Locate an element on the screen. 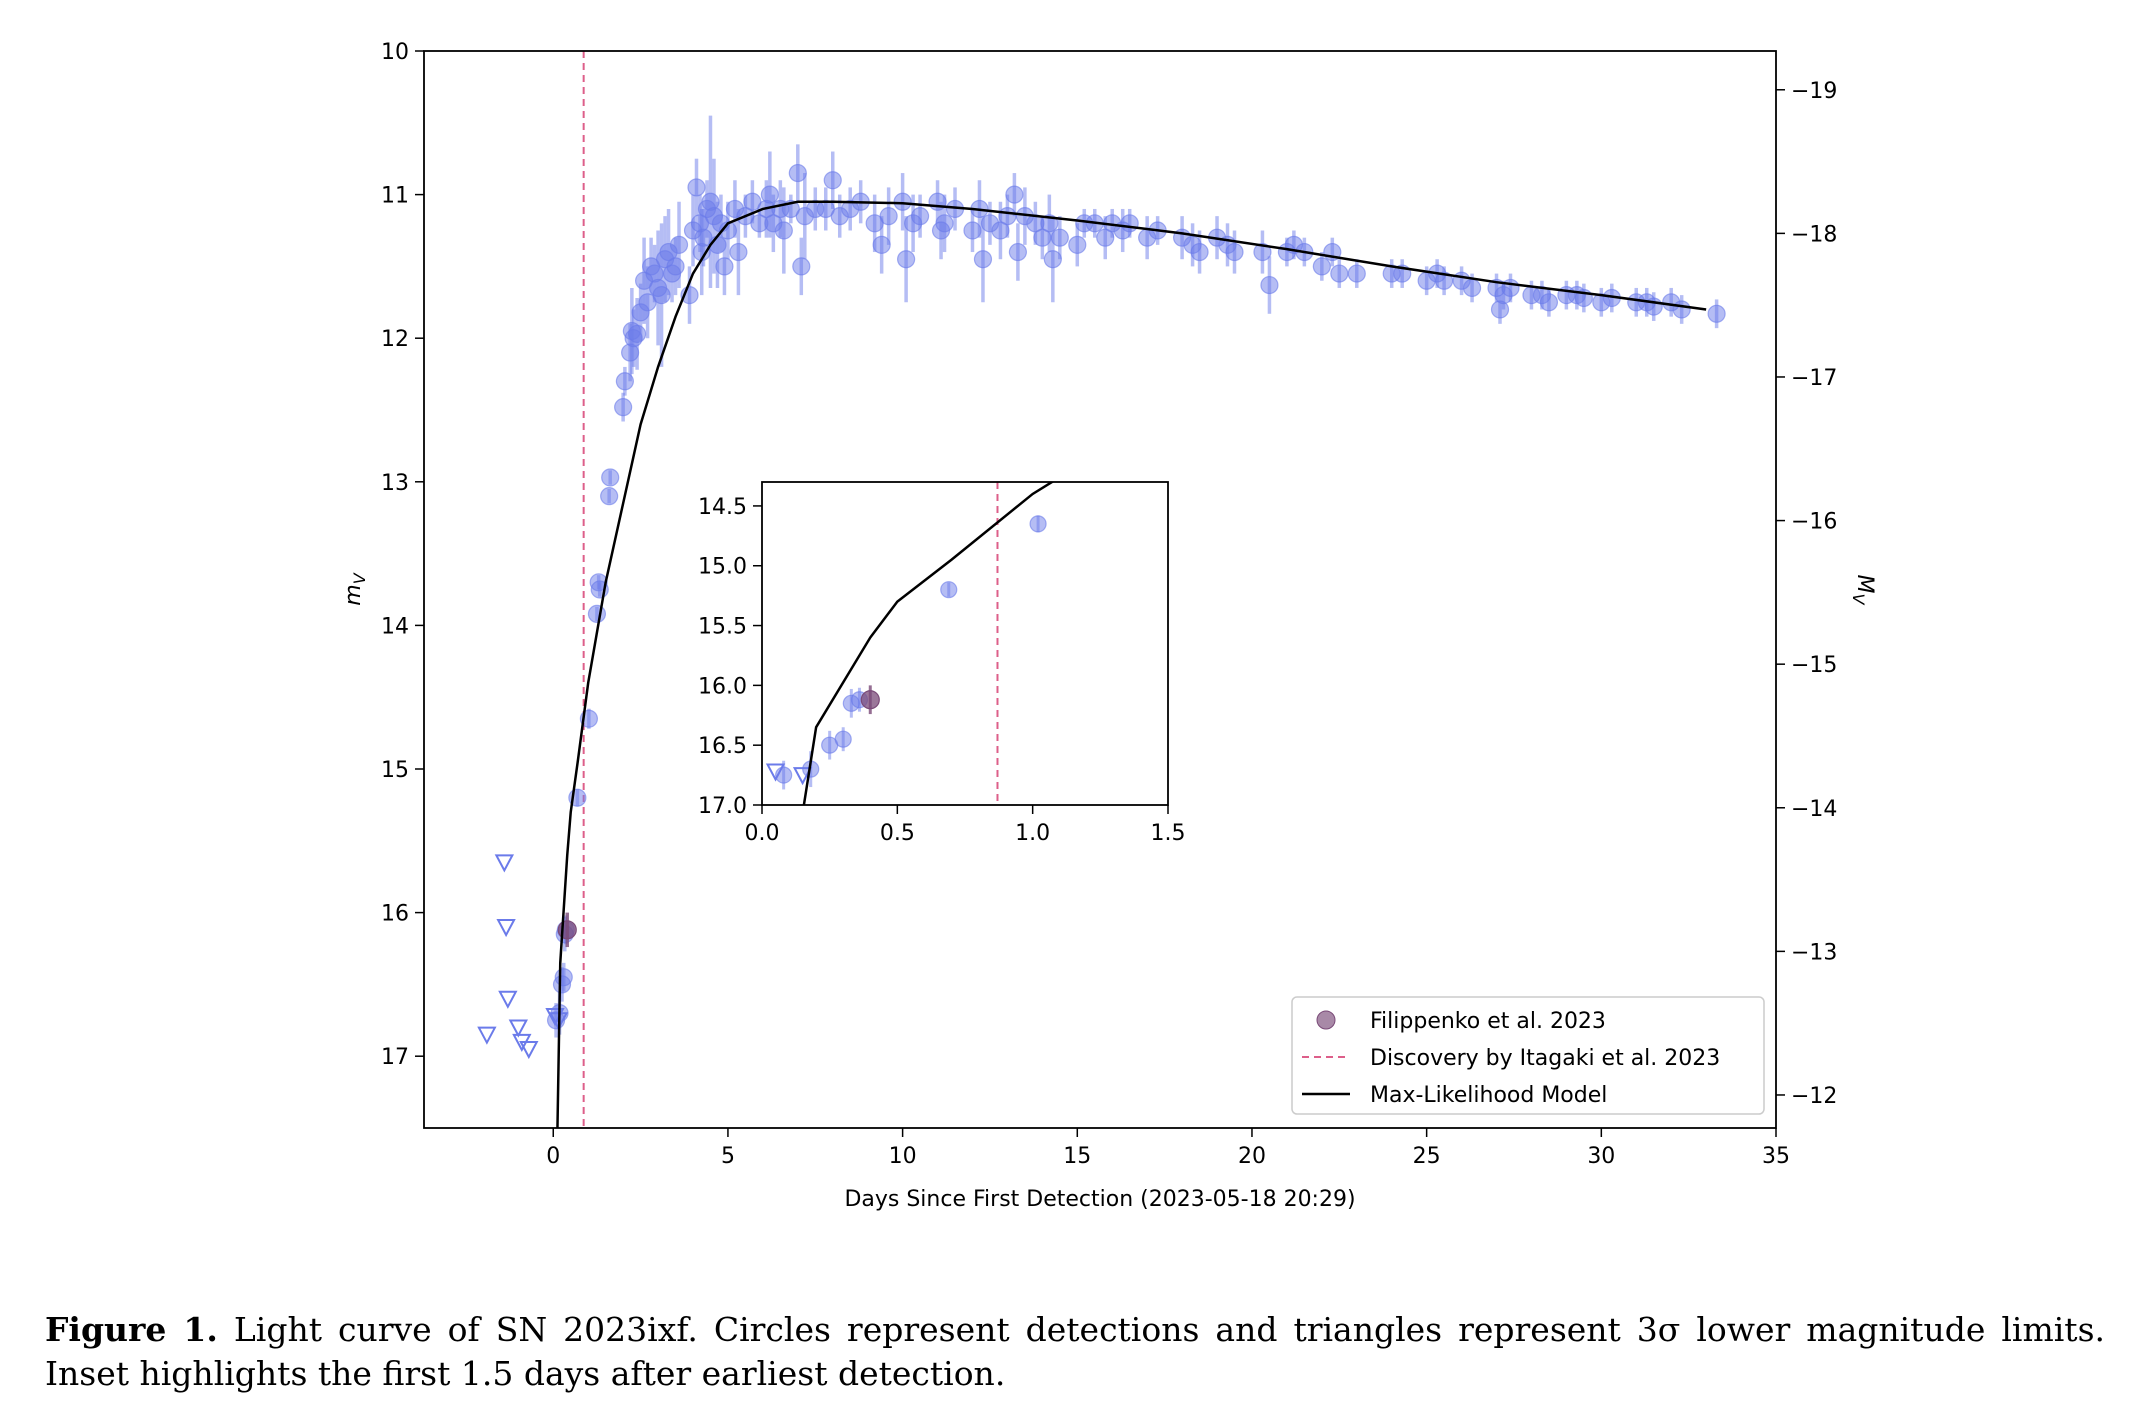  inset-frame is located at coordinates (965, 643).